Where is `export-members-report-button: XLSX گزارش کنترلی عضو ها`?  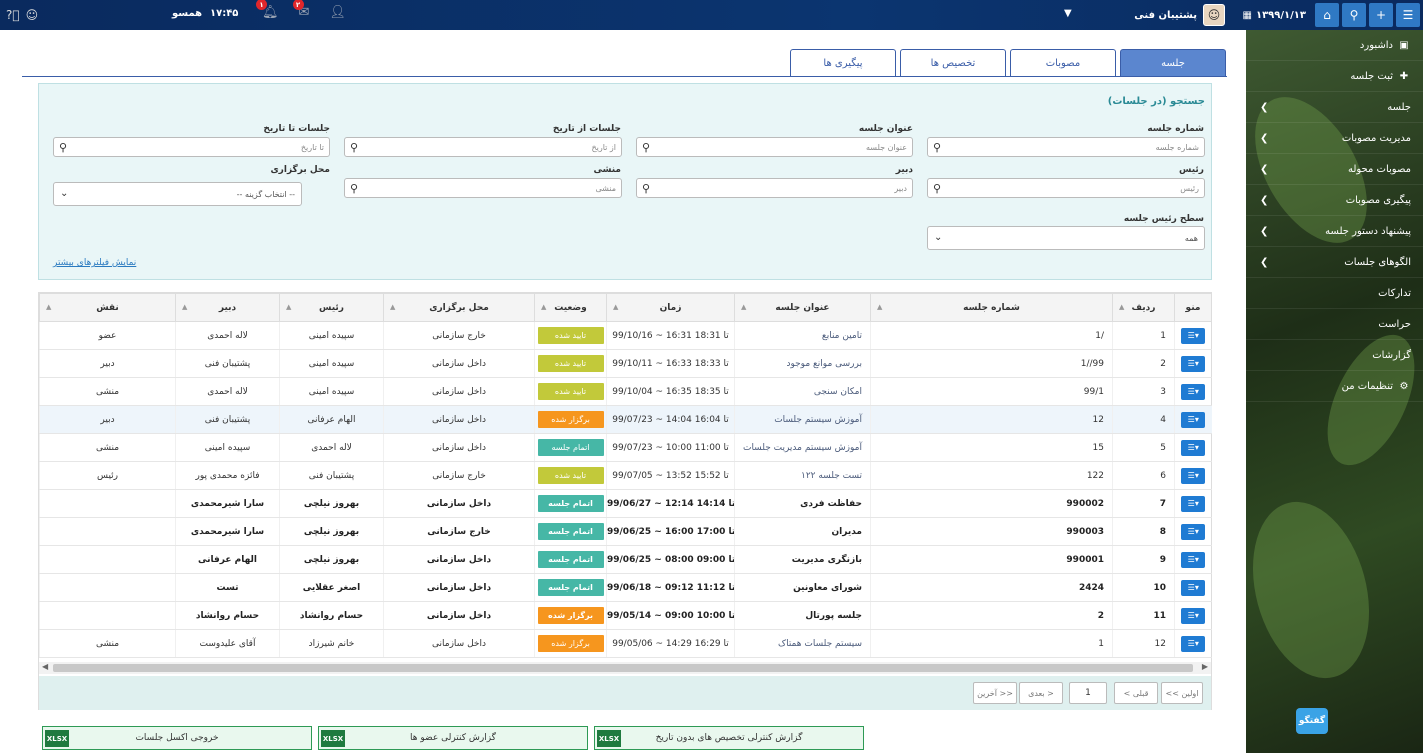 export-members-report-button: XLSX گزارش کنترلی عضو ها is located at coordinates (453, 738).